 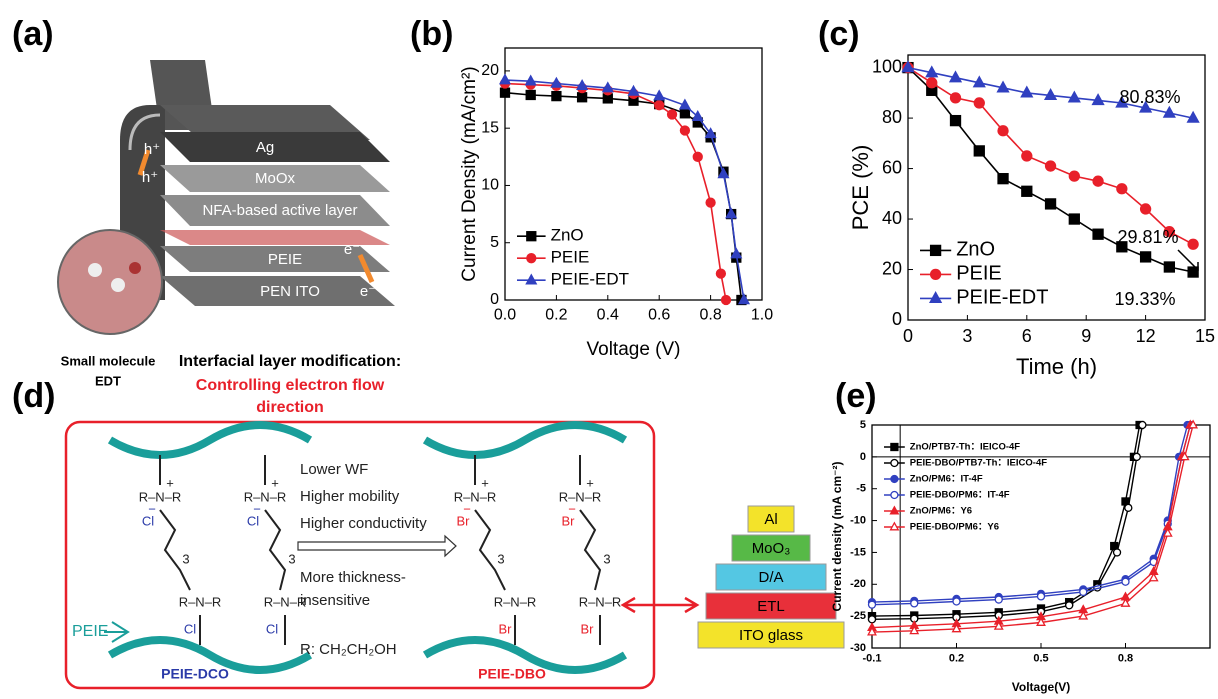 I want to click on y-tick-label: 0, so click(x=494, y=299).